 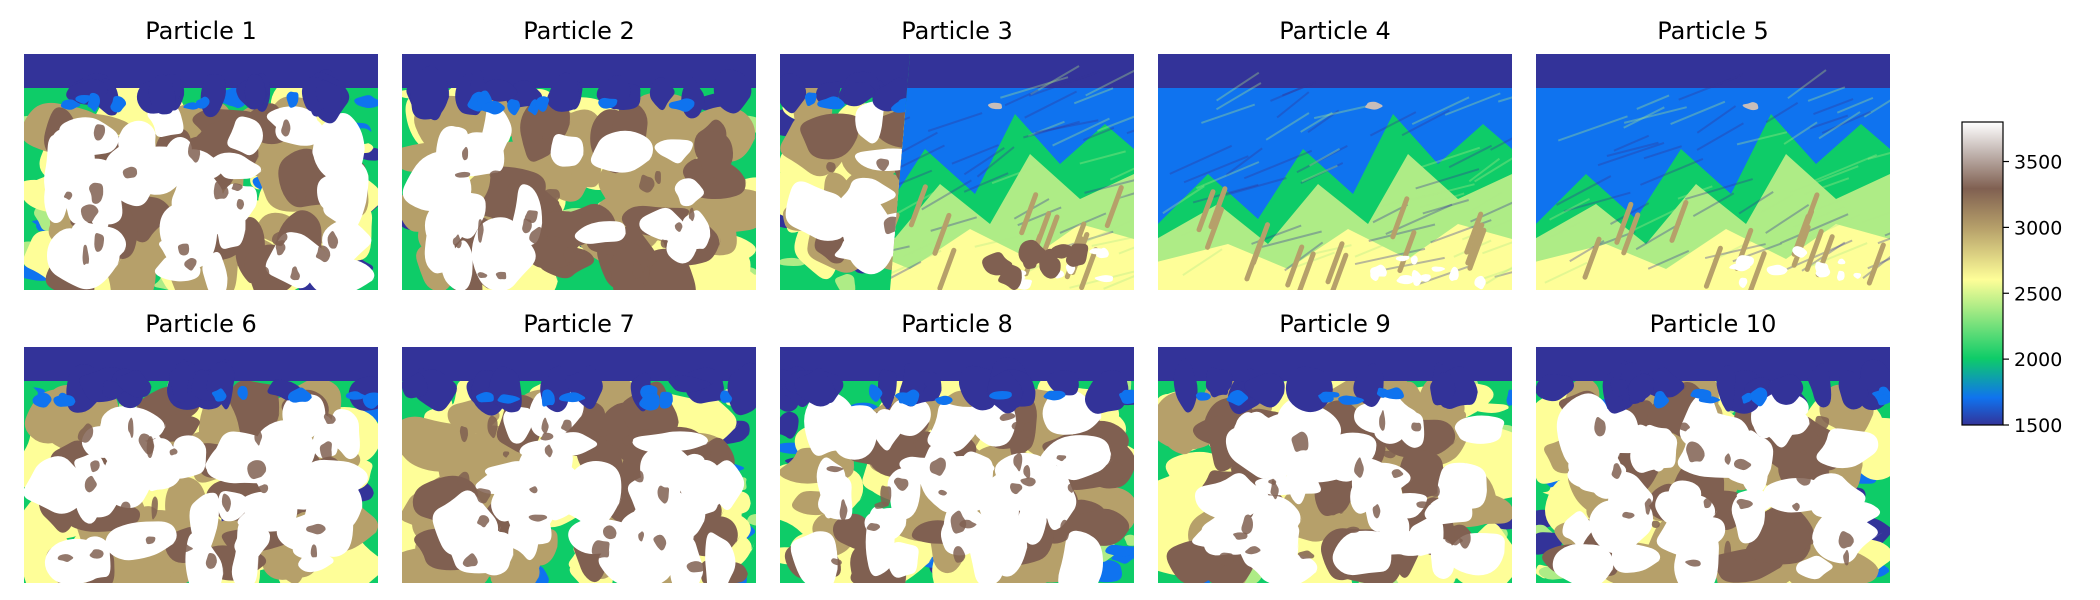 What do you see at coordinates (1713, 324) in the screenshot?
I see `panel-title: Particle 10` at bounding box center [1713, 324].